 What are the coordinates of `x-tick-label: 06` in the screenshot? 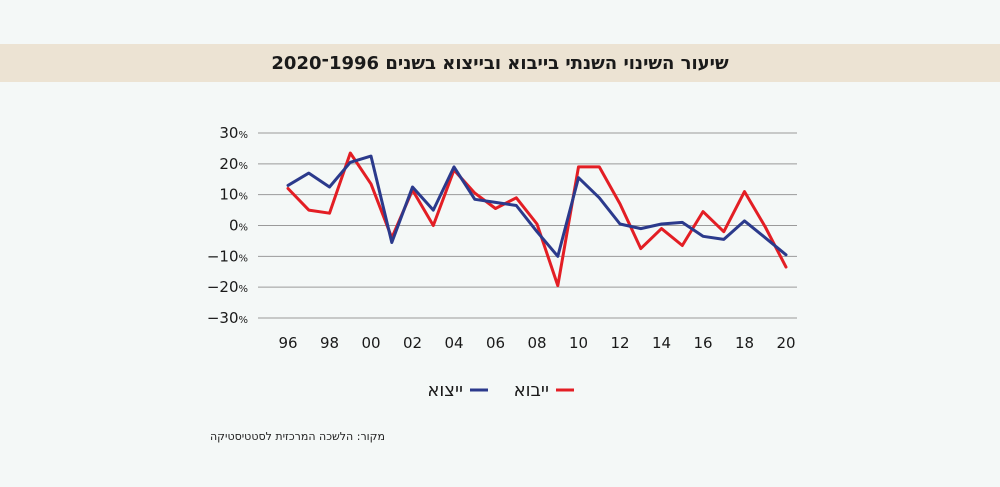 It's located at (495, 343).